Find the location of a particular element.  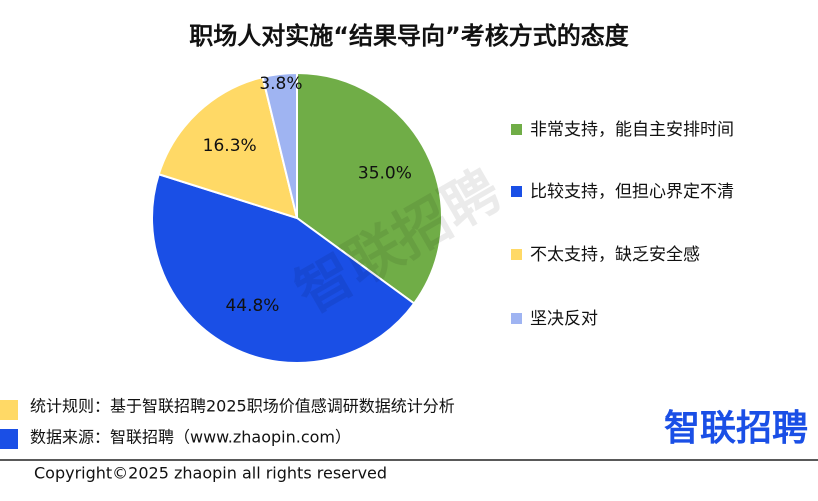

value-label: 35.0% is located at coordinates (385, 173).